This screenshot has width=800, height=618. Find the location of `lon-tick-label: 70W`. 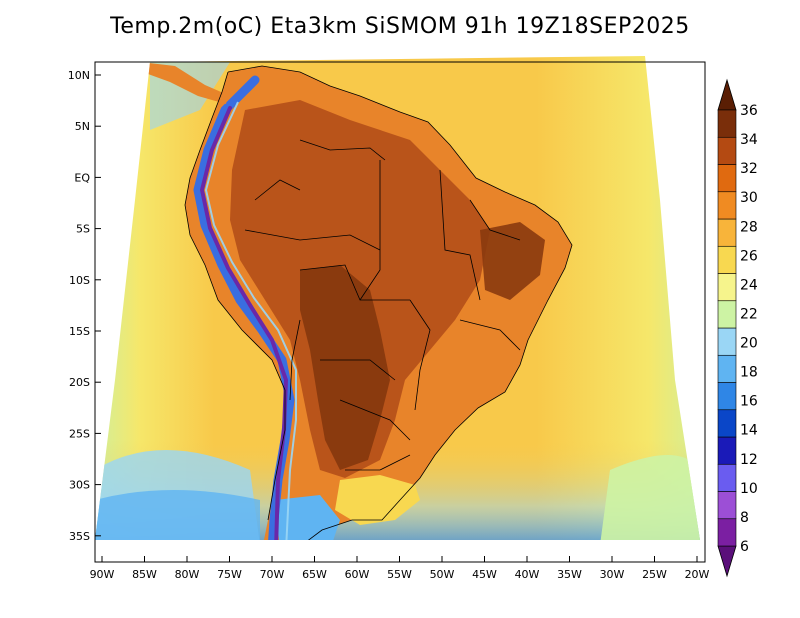

lon-tick-label: 70W is located at coordinates (272, 574).